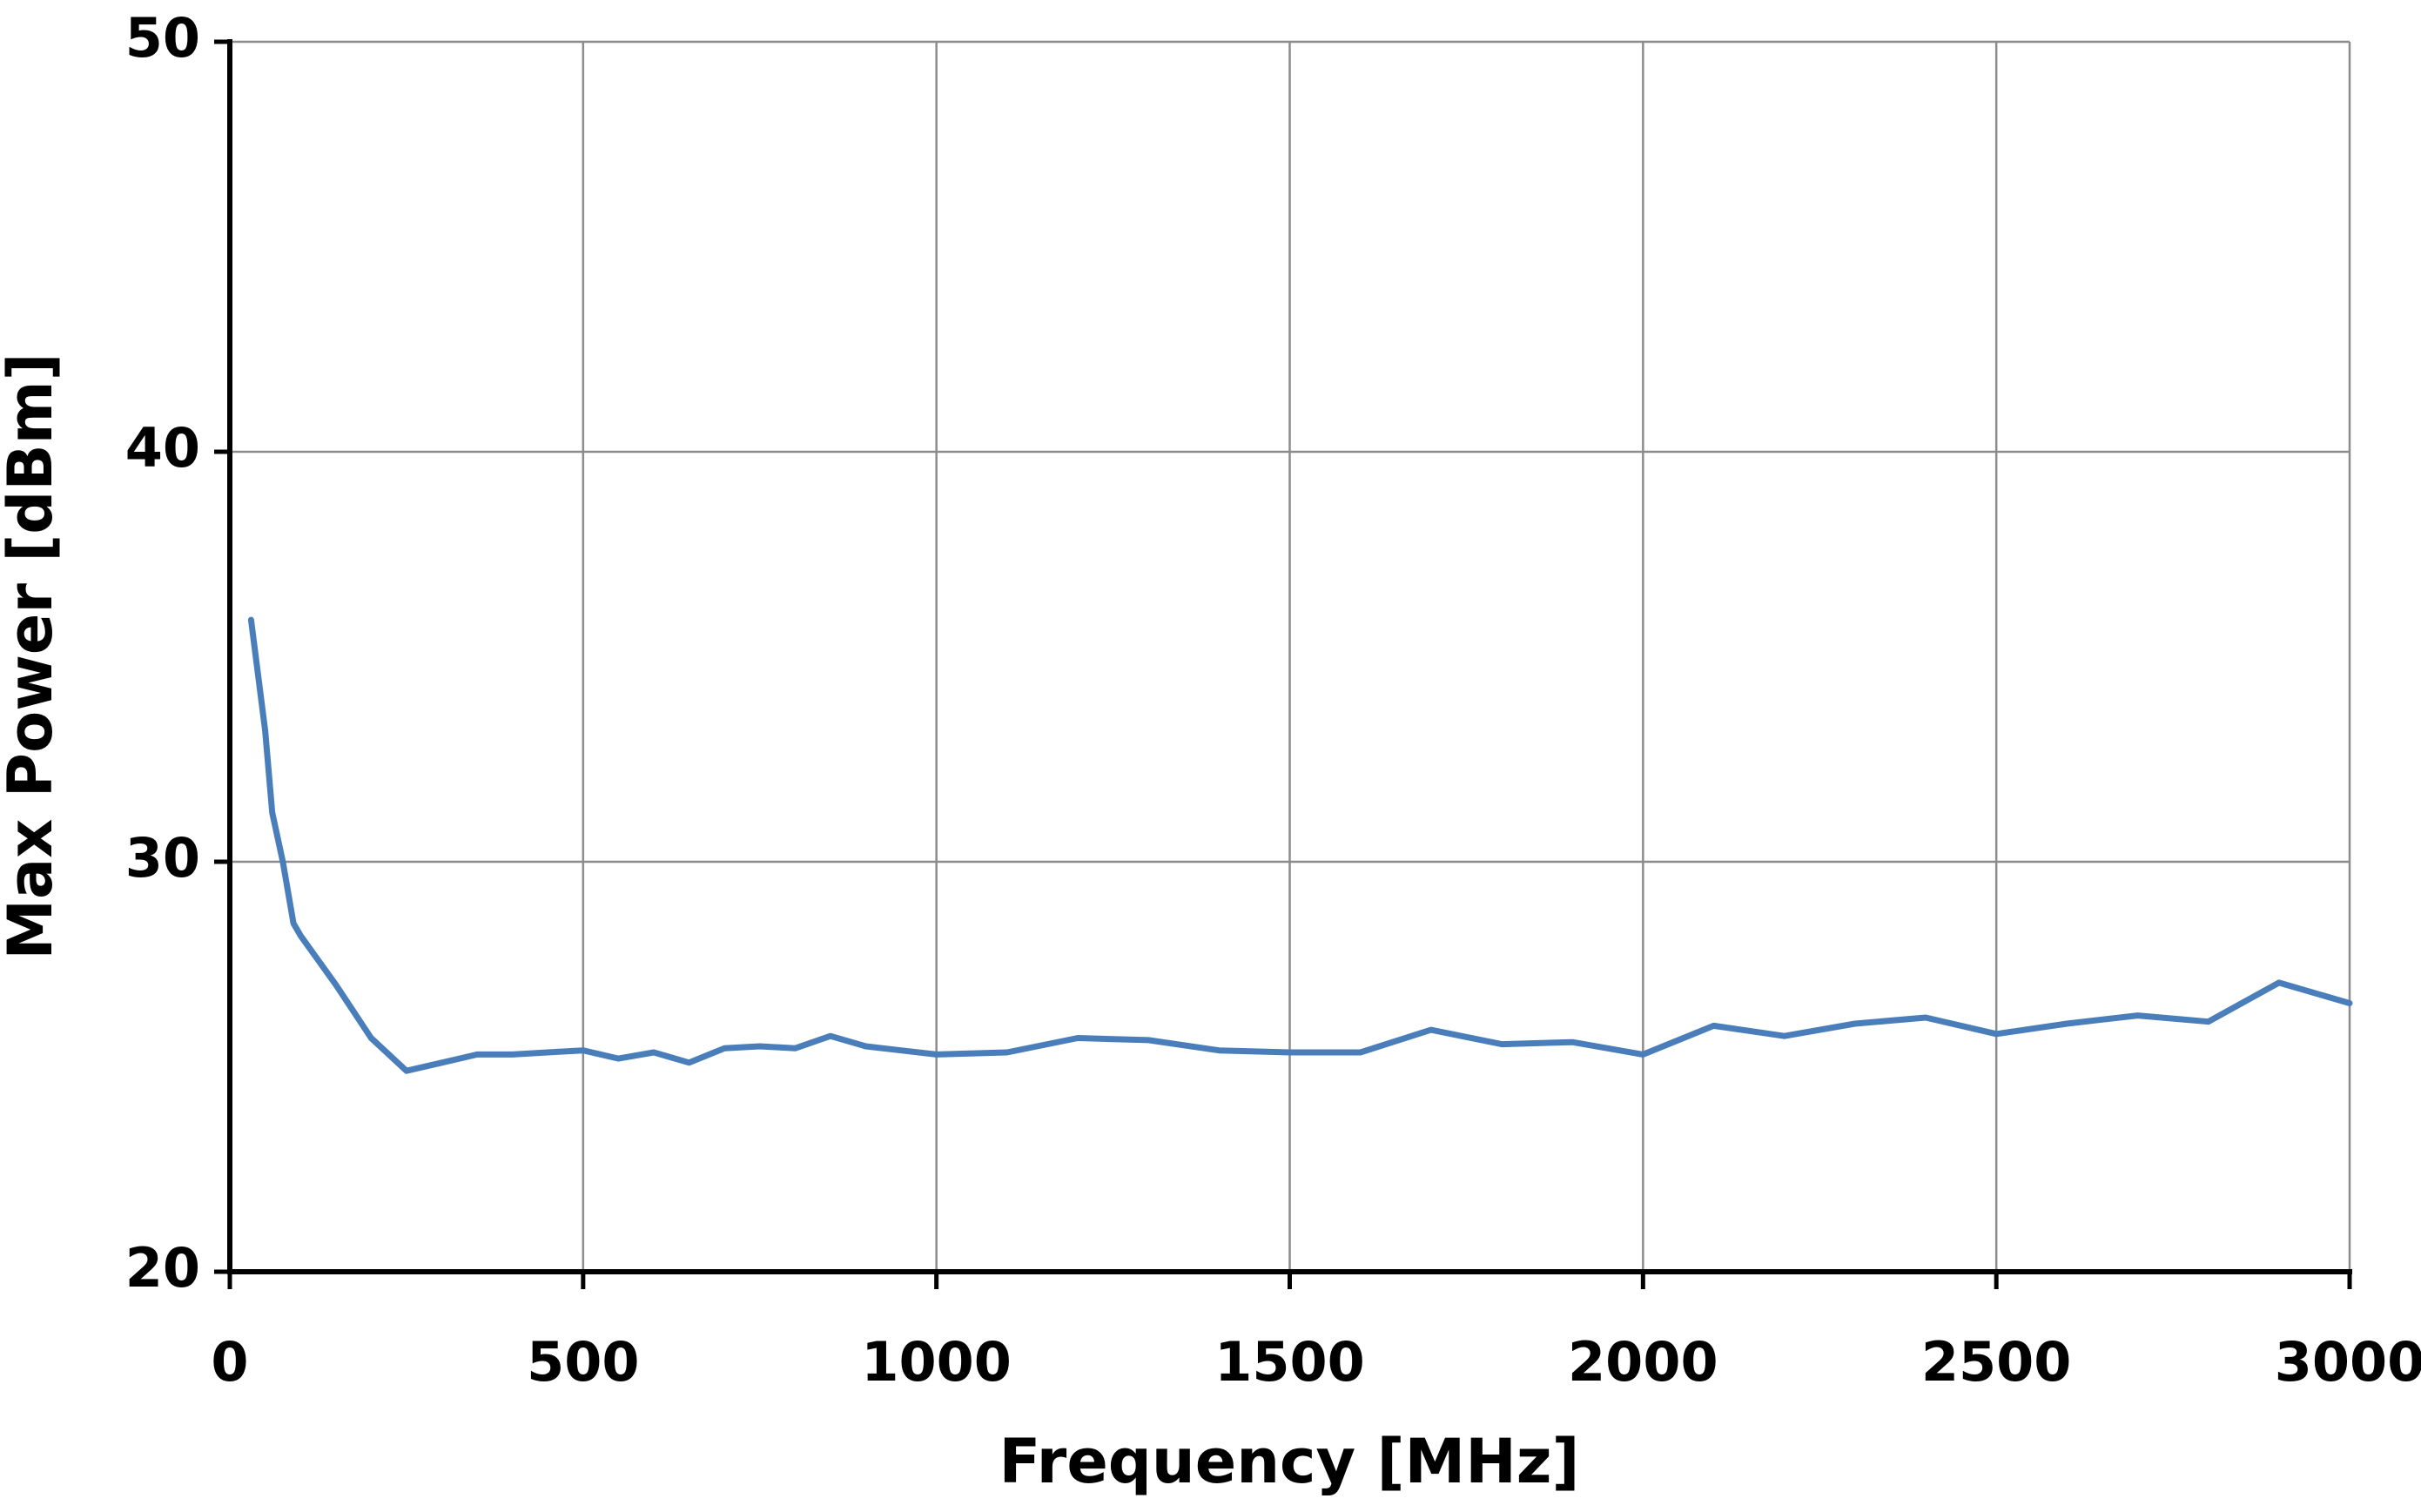  What do you see at coordinates (1289, 1362) in the screenshot?
I see `x-tick-label: 1500` at bounding box center [1289, 1362].